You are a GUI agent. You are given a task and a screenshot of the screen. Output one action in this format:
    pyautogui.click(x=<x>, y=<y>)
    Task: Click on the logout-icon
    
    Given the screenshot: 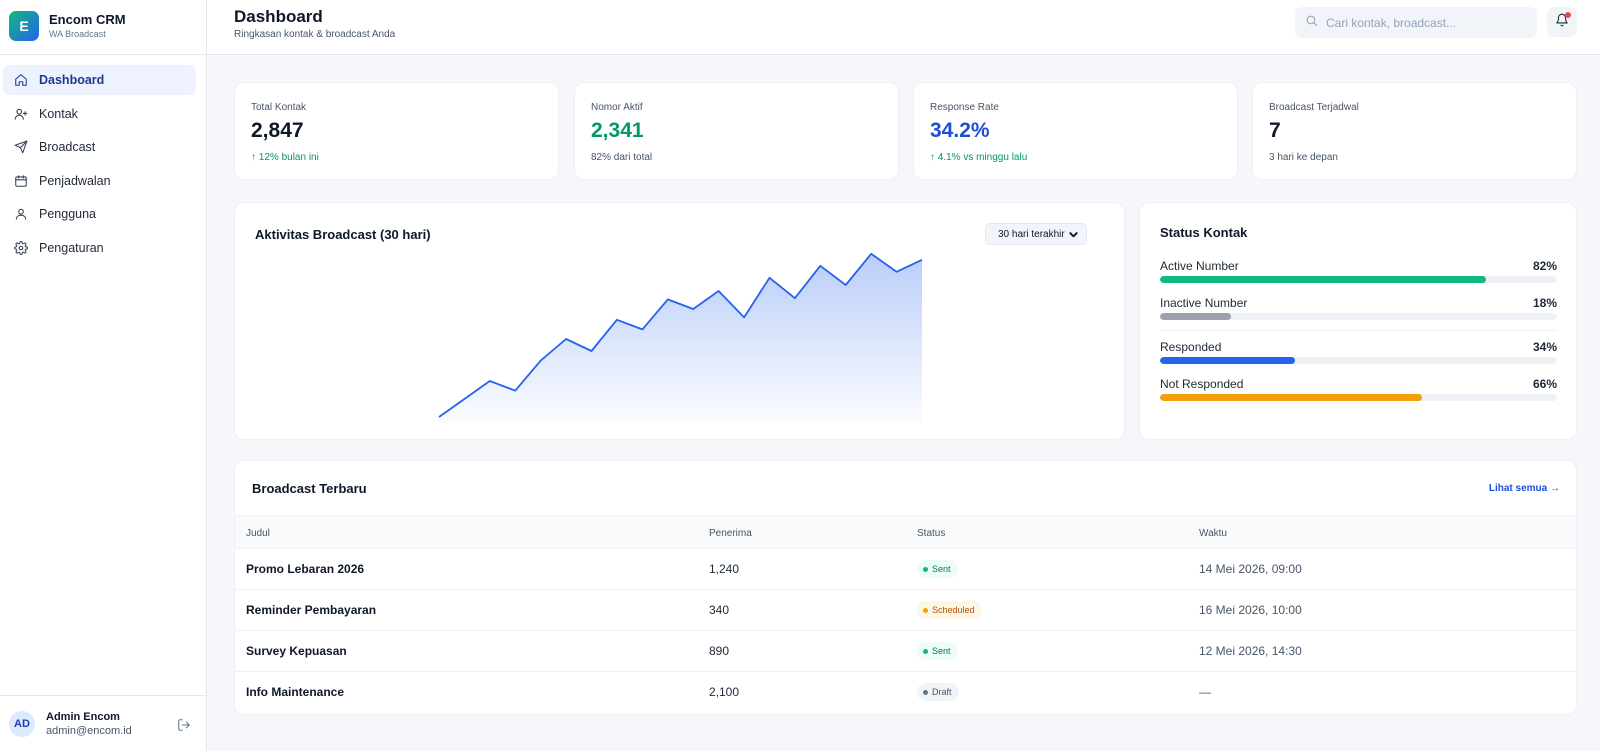 What is the action you would take?
    pyautogui.click(x=184, y=725)
    